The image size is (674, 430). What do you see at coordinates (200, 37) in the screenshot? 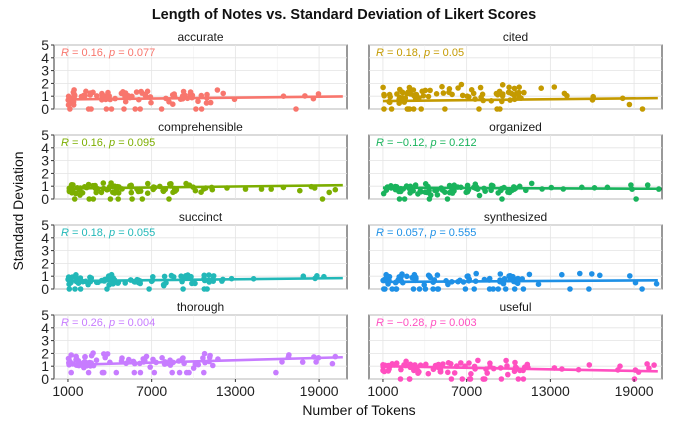
I see `panel-strip-label: accurate` at bounding box center [200, 37].